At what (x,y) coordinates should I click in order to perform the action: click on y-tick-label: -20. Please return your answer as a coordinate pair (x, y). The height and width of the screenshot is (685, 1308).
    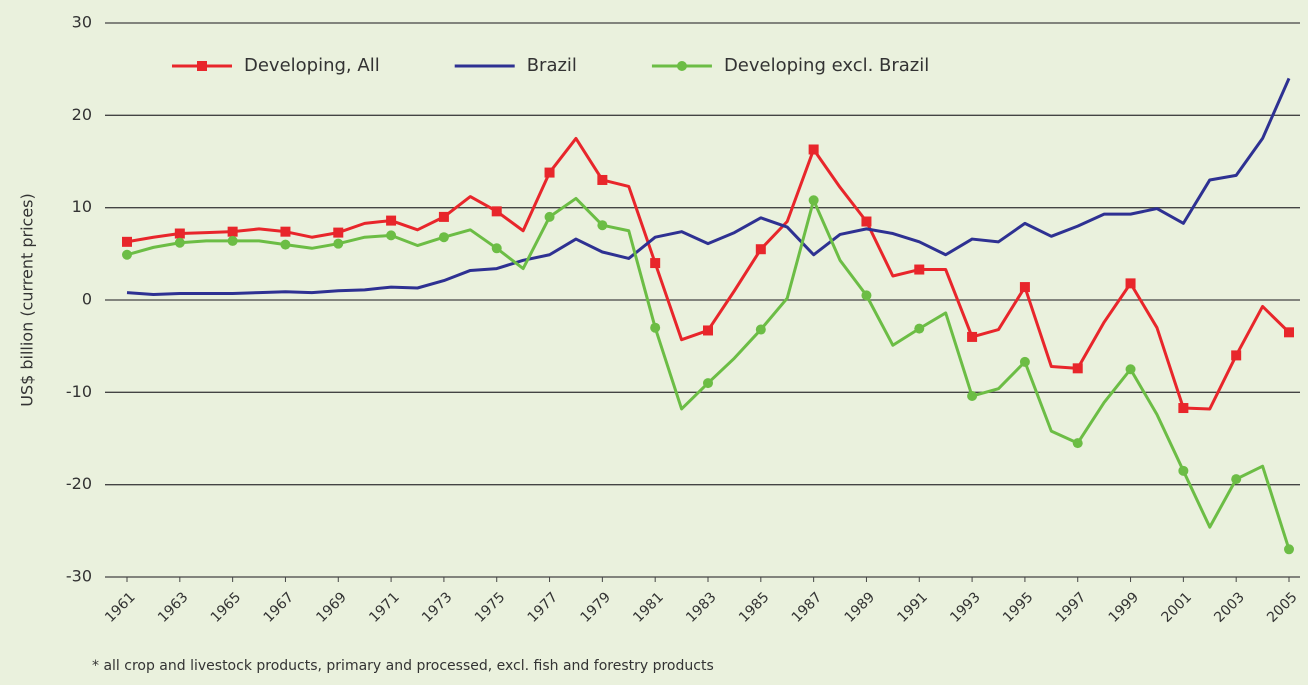
    Looking at the image, I should click on (79, 483).